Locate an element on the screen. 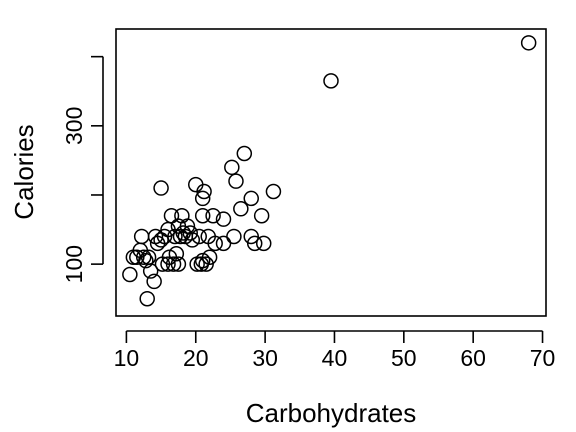  y-axis-title: Calories is located at coordinates (24, 171).